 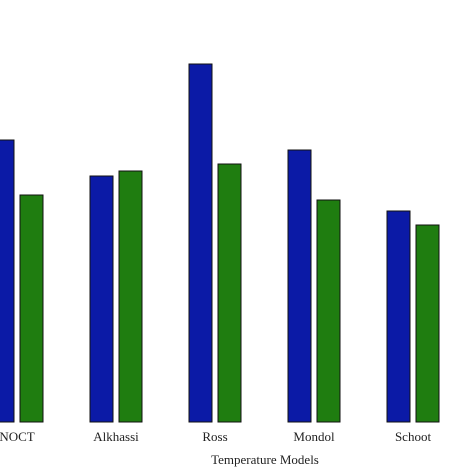 I want to click on x-tick-label: Alkhassi, so click(x=116, y=436).